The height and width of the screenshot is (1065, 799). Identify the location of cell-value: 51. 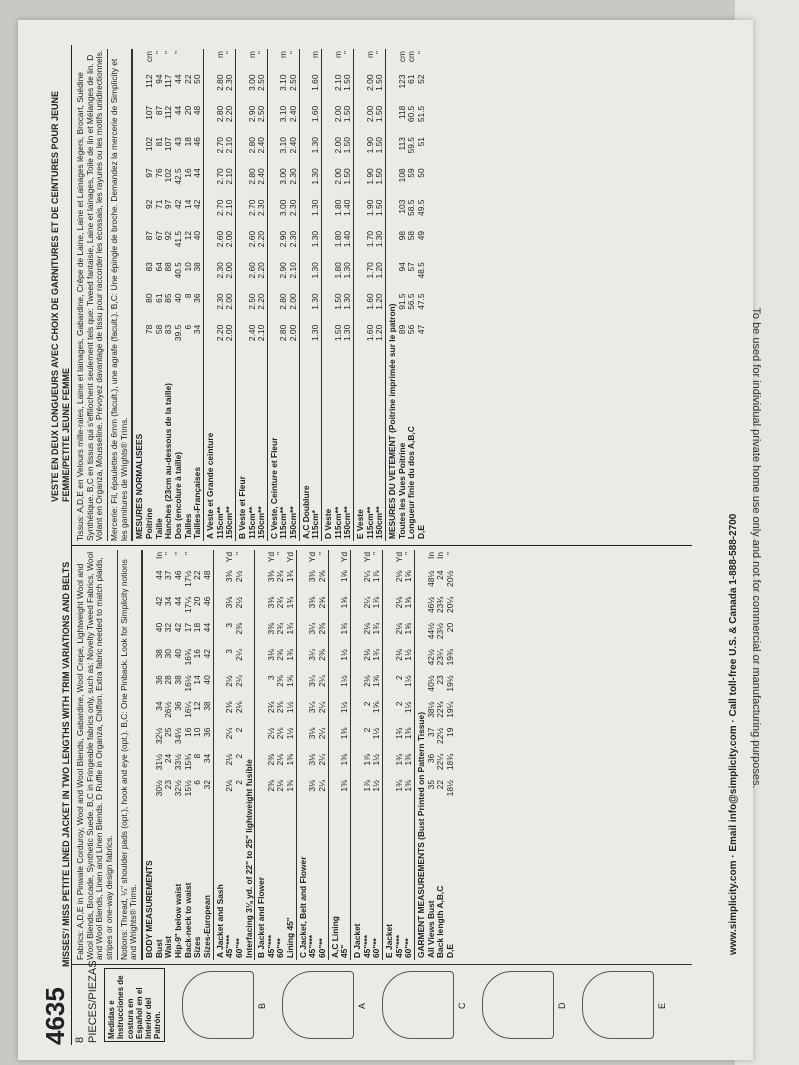
(421, 142).